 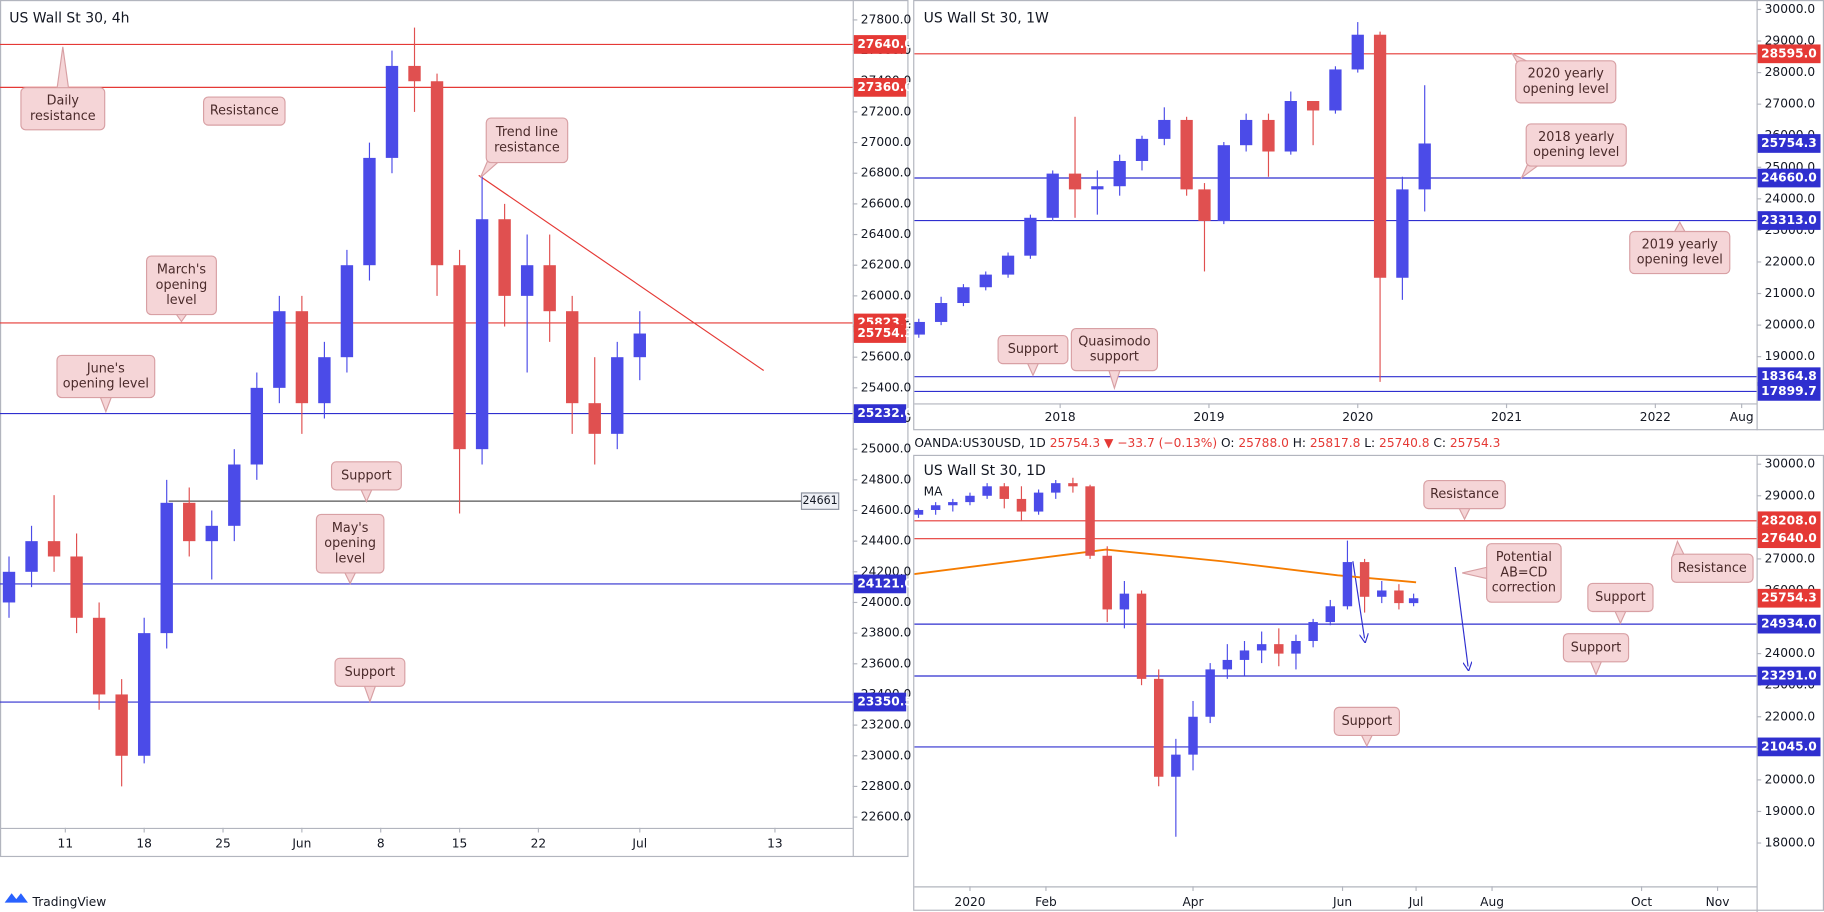 What do you see at coordinates (144, 844) in the screenshot?
I see `x-tick-label: 18` at bounding box center [144, 844].